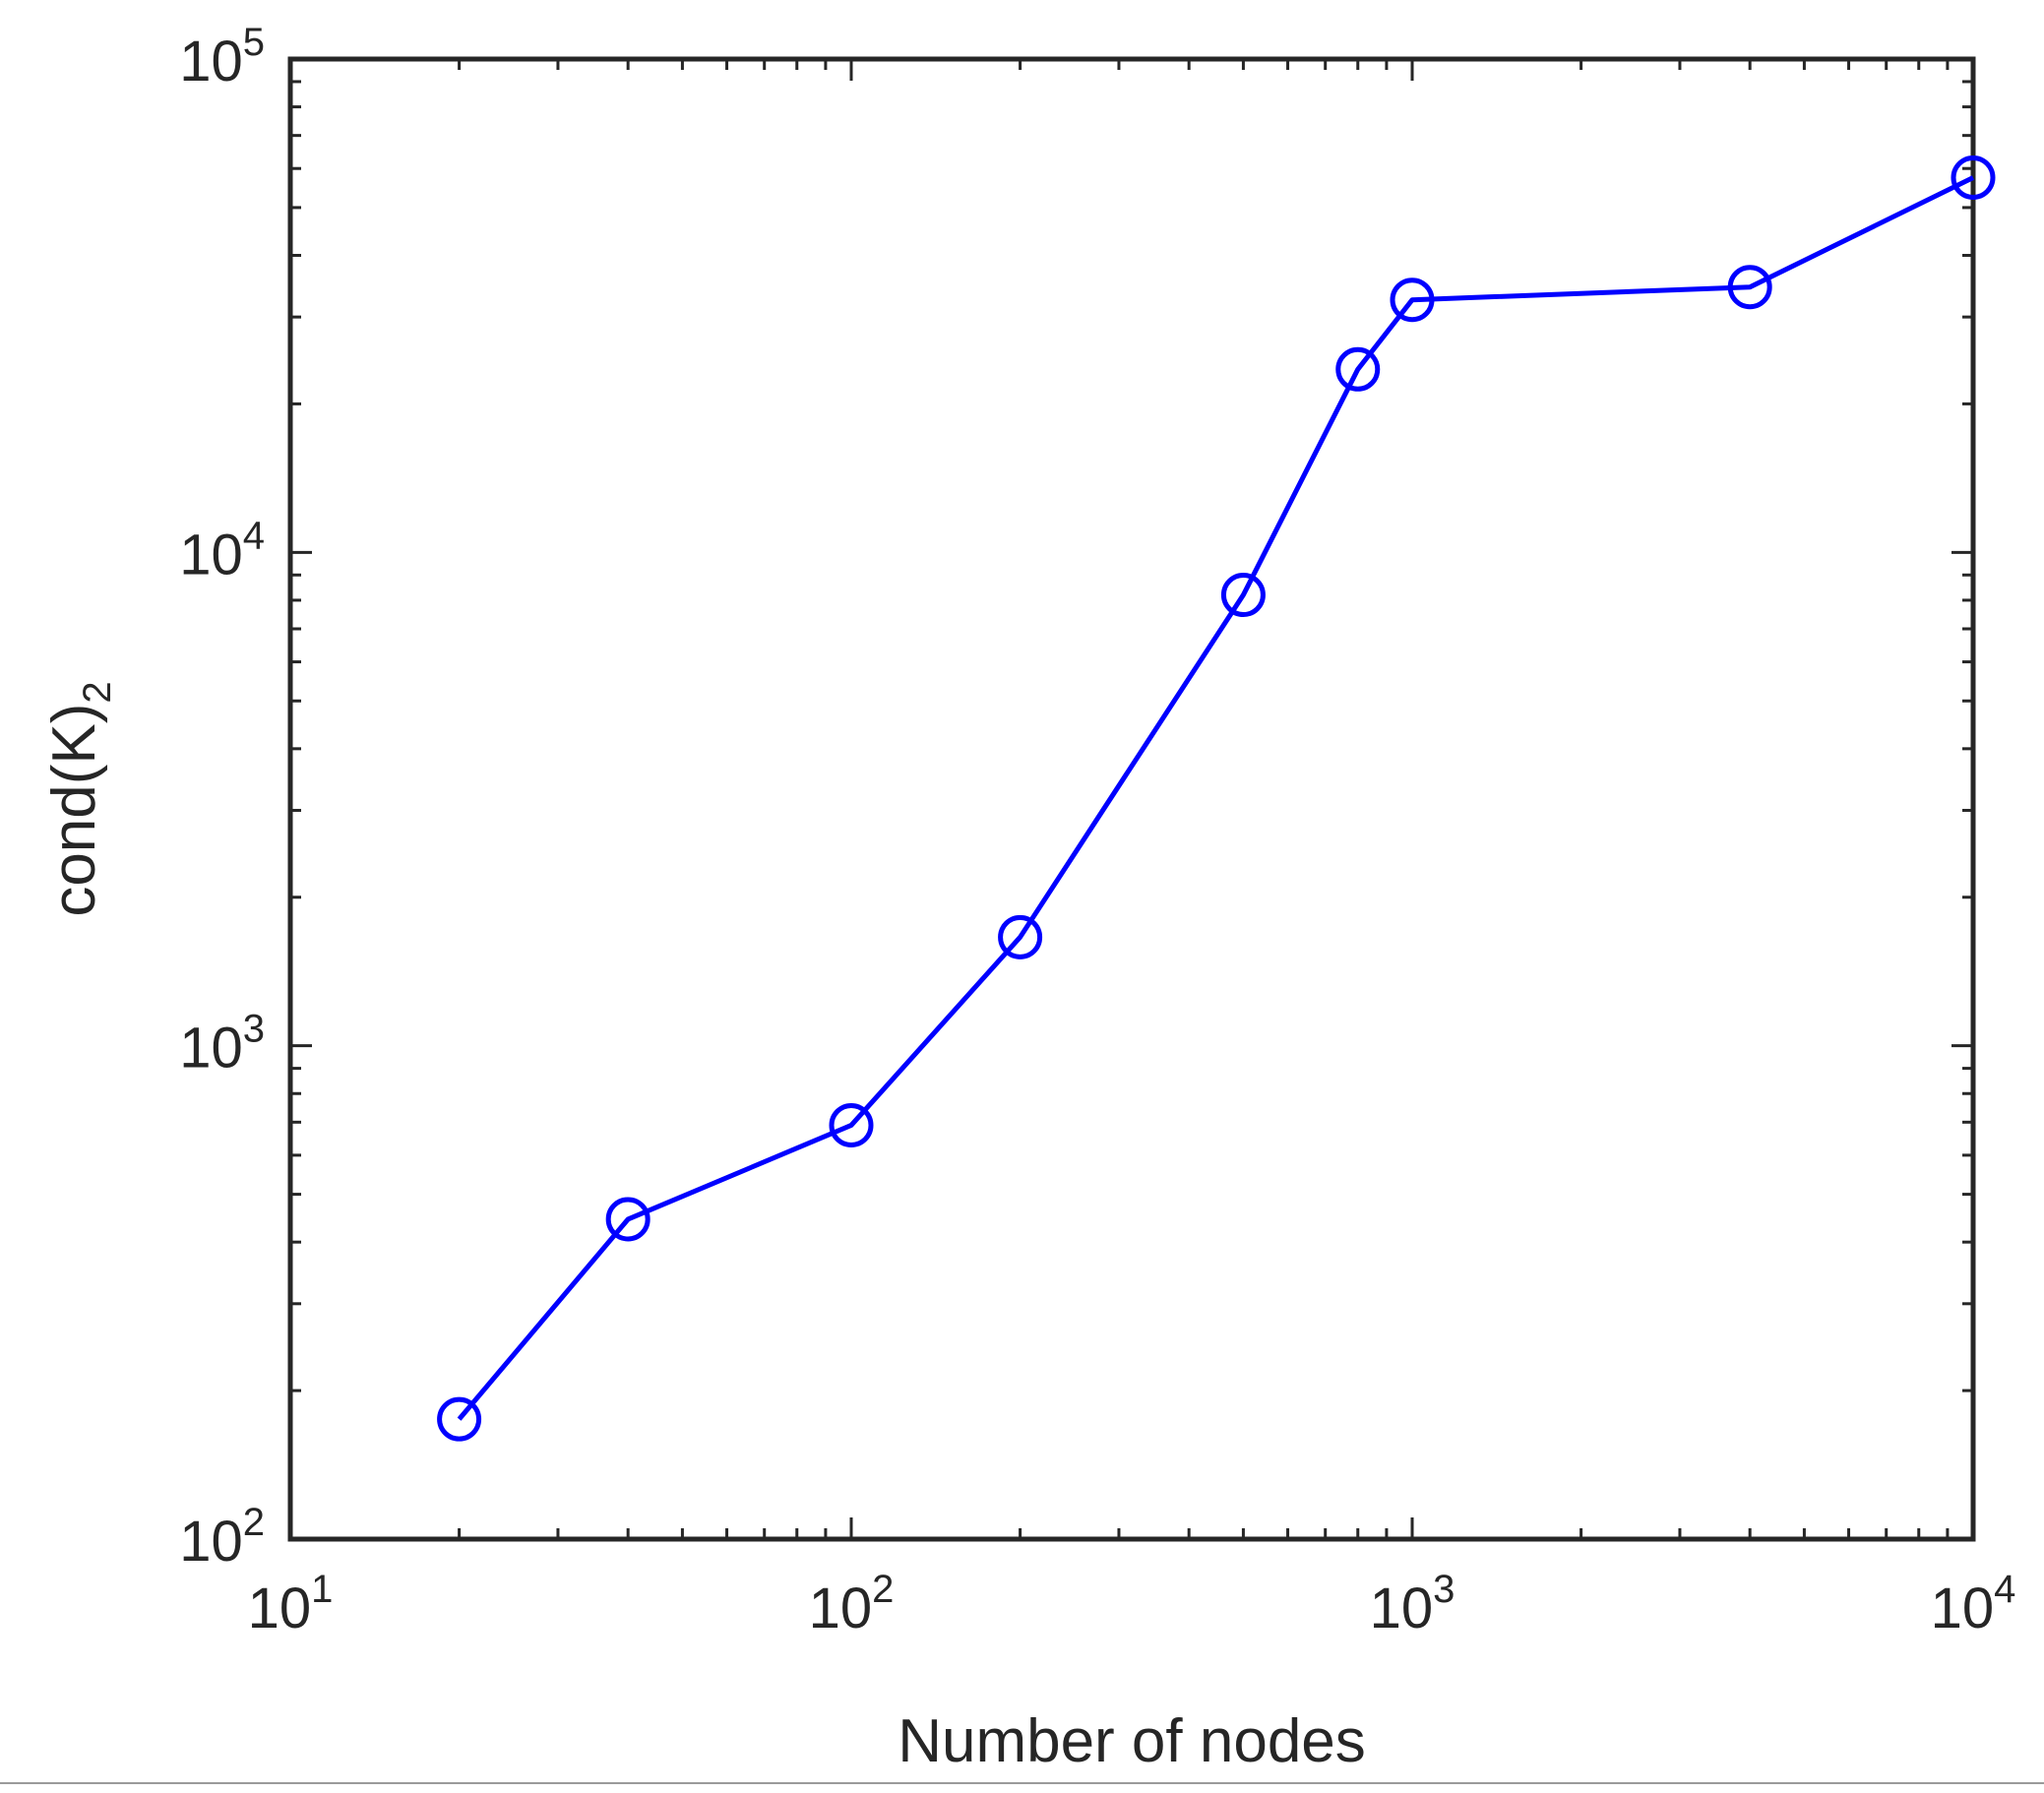  Describe the element at coordinates (1413, 1604) in the screenshot. I see `x-tick-label: 10³` at that location.